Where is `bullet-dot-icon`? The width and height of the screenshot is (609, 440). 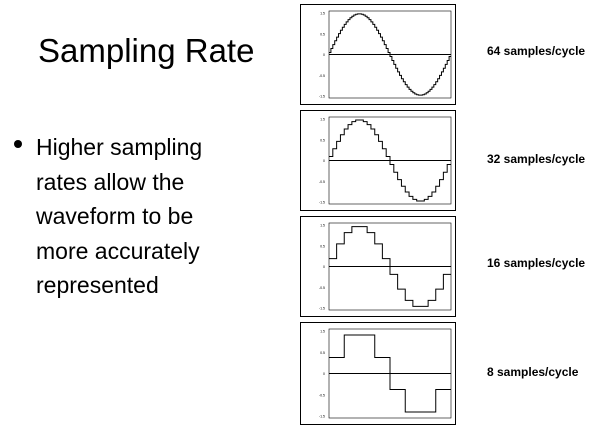
bullet-dot-icon is located at coordinates (18, 144).